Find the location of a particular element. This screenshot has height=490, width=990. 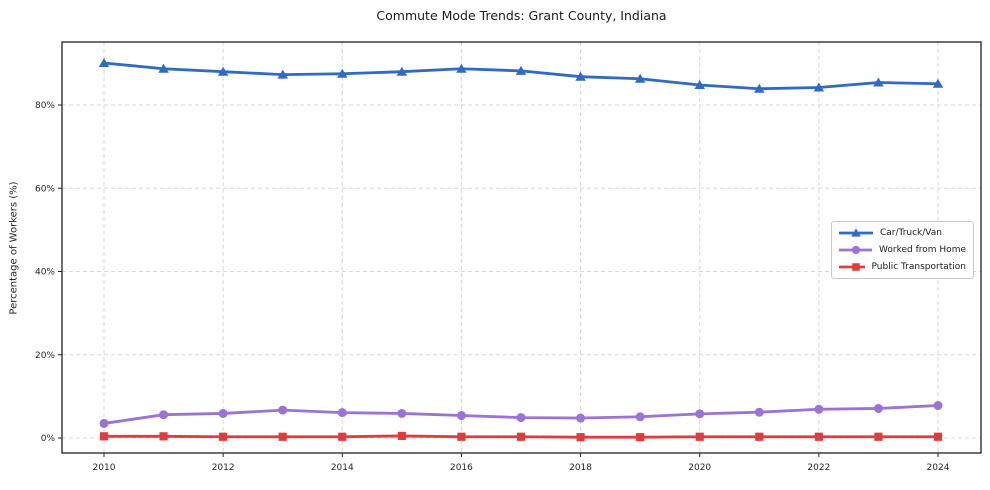

x-tick-label: 2012 is located at coordinates (223, 468).